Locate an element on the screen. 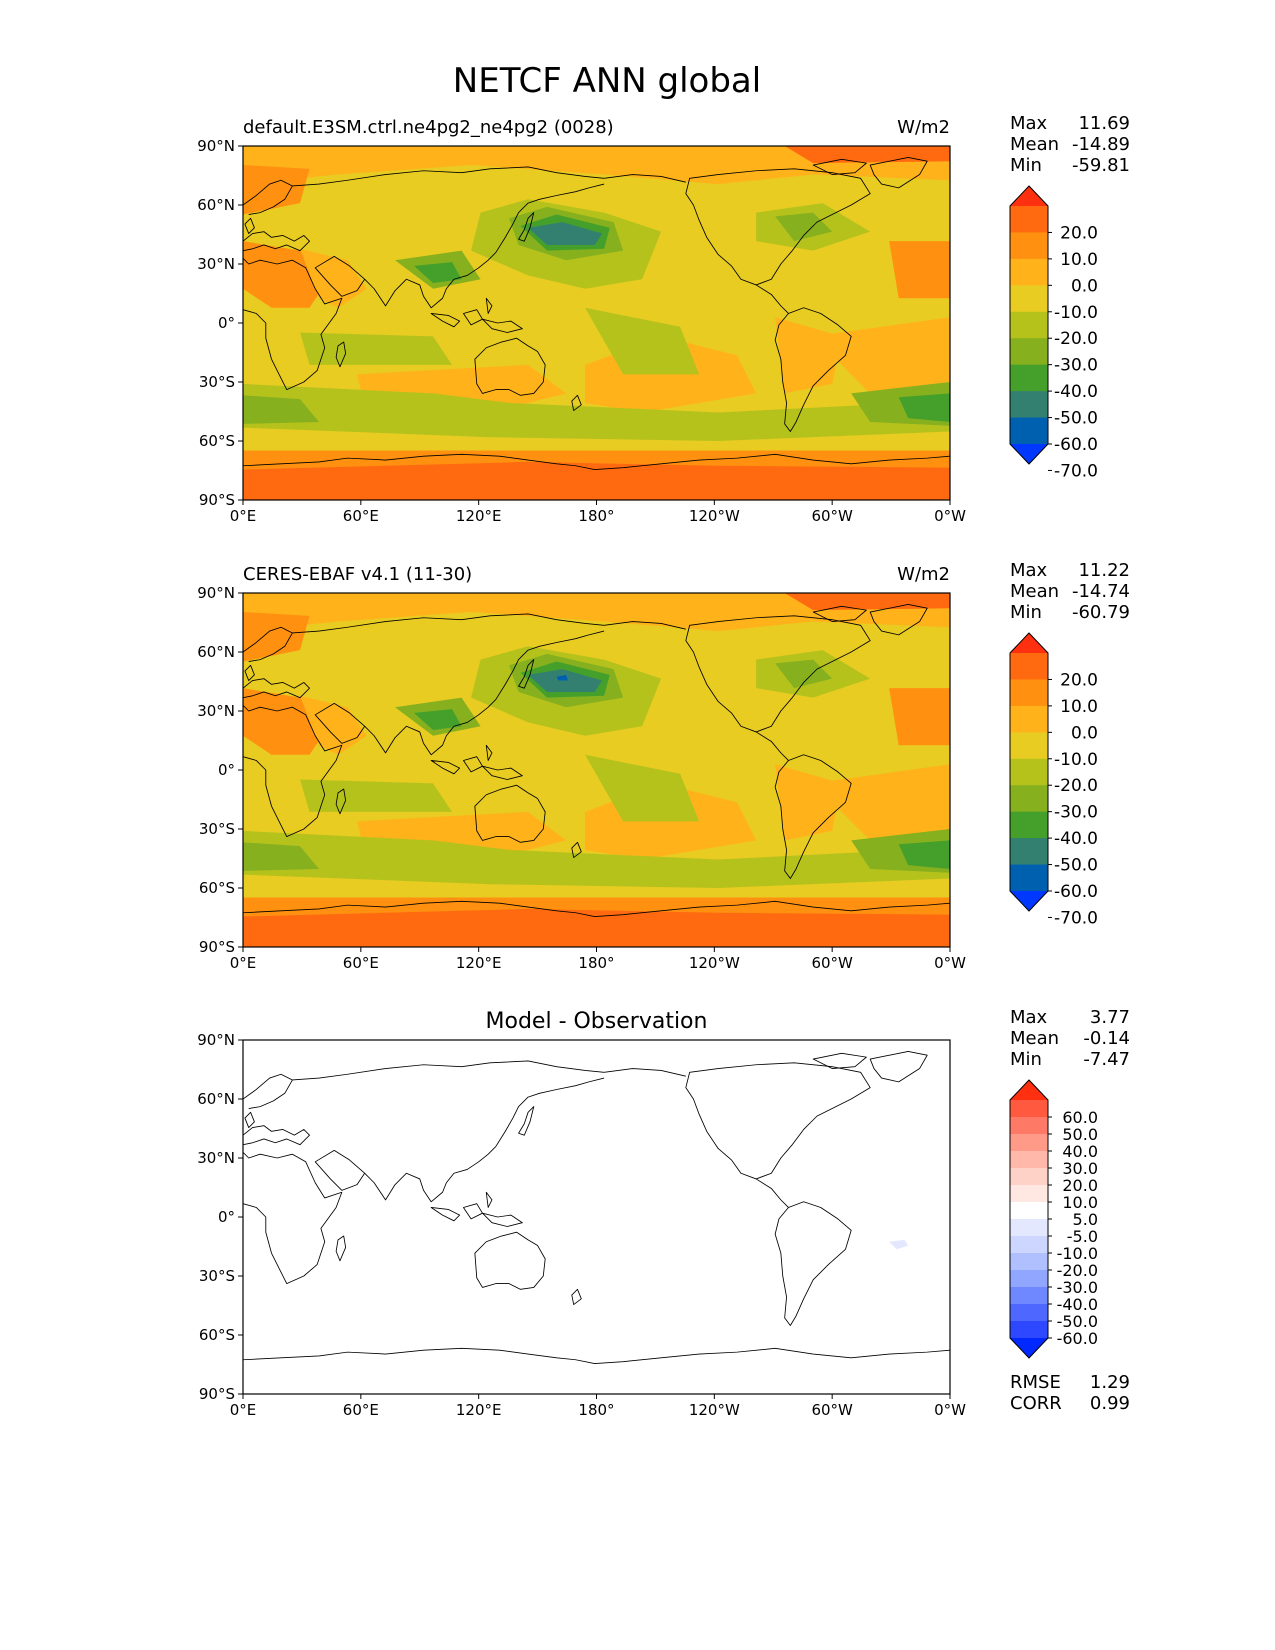 This screenshot has width=1275, height=1650. field-base is located at coordinates (596, 1217).